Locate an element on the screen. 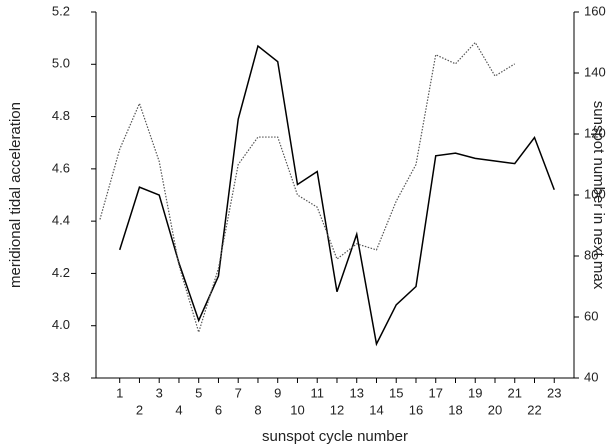 Image resolution: width=611 pixels, height=448 pixels. x-tick-label: 22 is located at coordinates (534, 409).